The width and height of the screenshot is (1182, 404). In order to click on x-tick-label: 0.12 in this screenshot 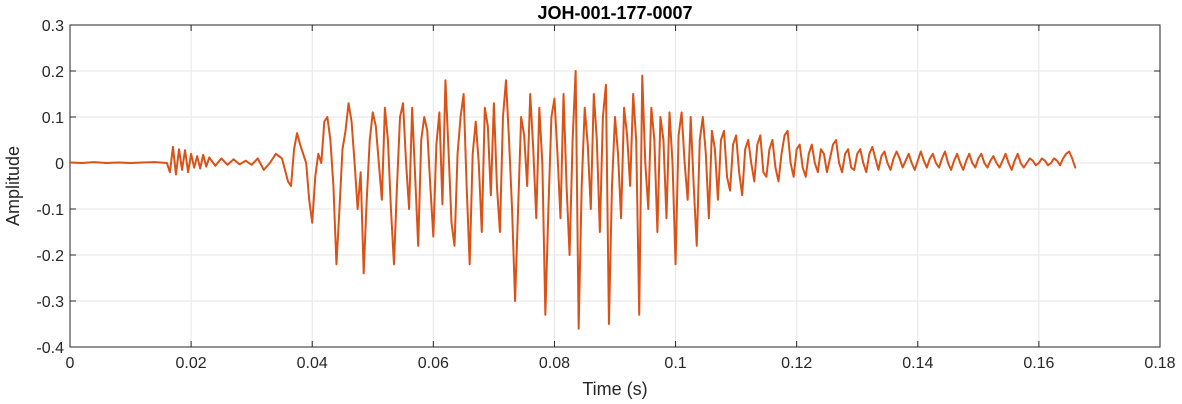, I will do `click(796, 363)`.